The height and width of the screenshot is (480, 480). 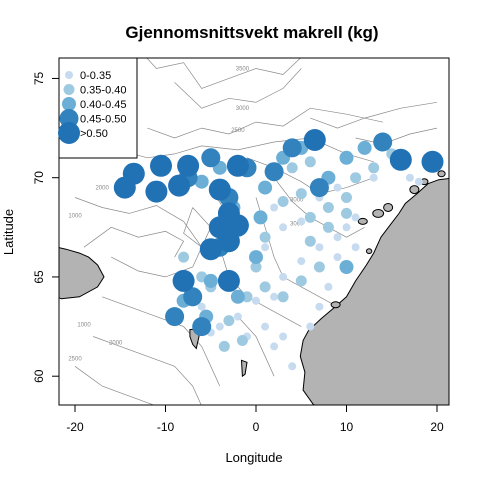 What do you see at coordinates (256, 427) in the screenshot?
I see `x-tick-label: 0` at bounding box center [256, 427].